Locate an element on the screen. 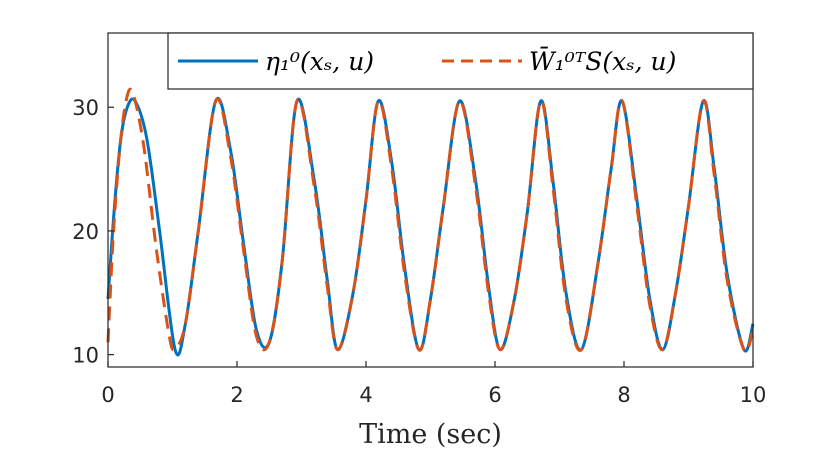  legend-label-series-1: η₁⁰(xₛ, u) is located at coordinates (319, 61).